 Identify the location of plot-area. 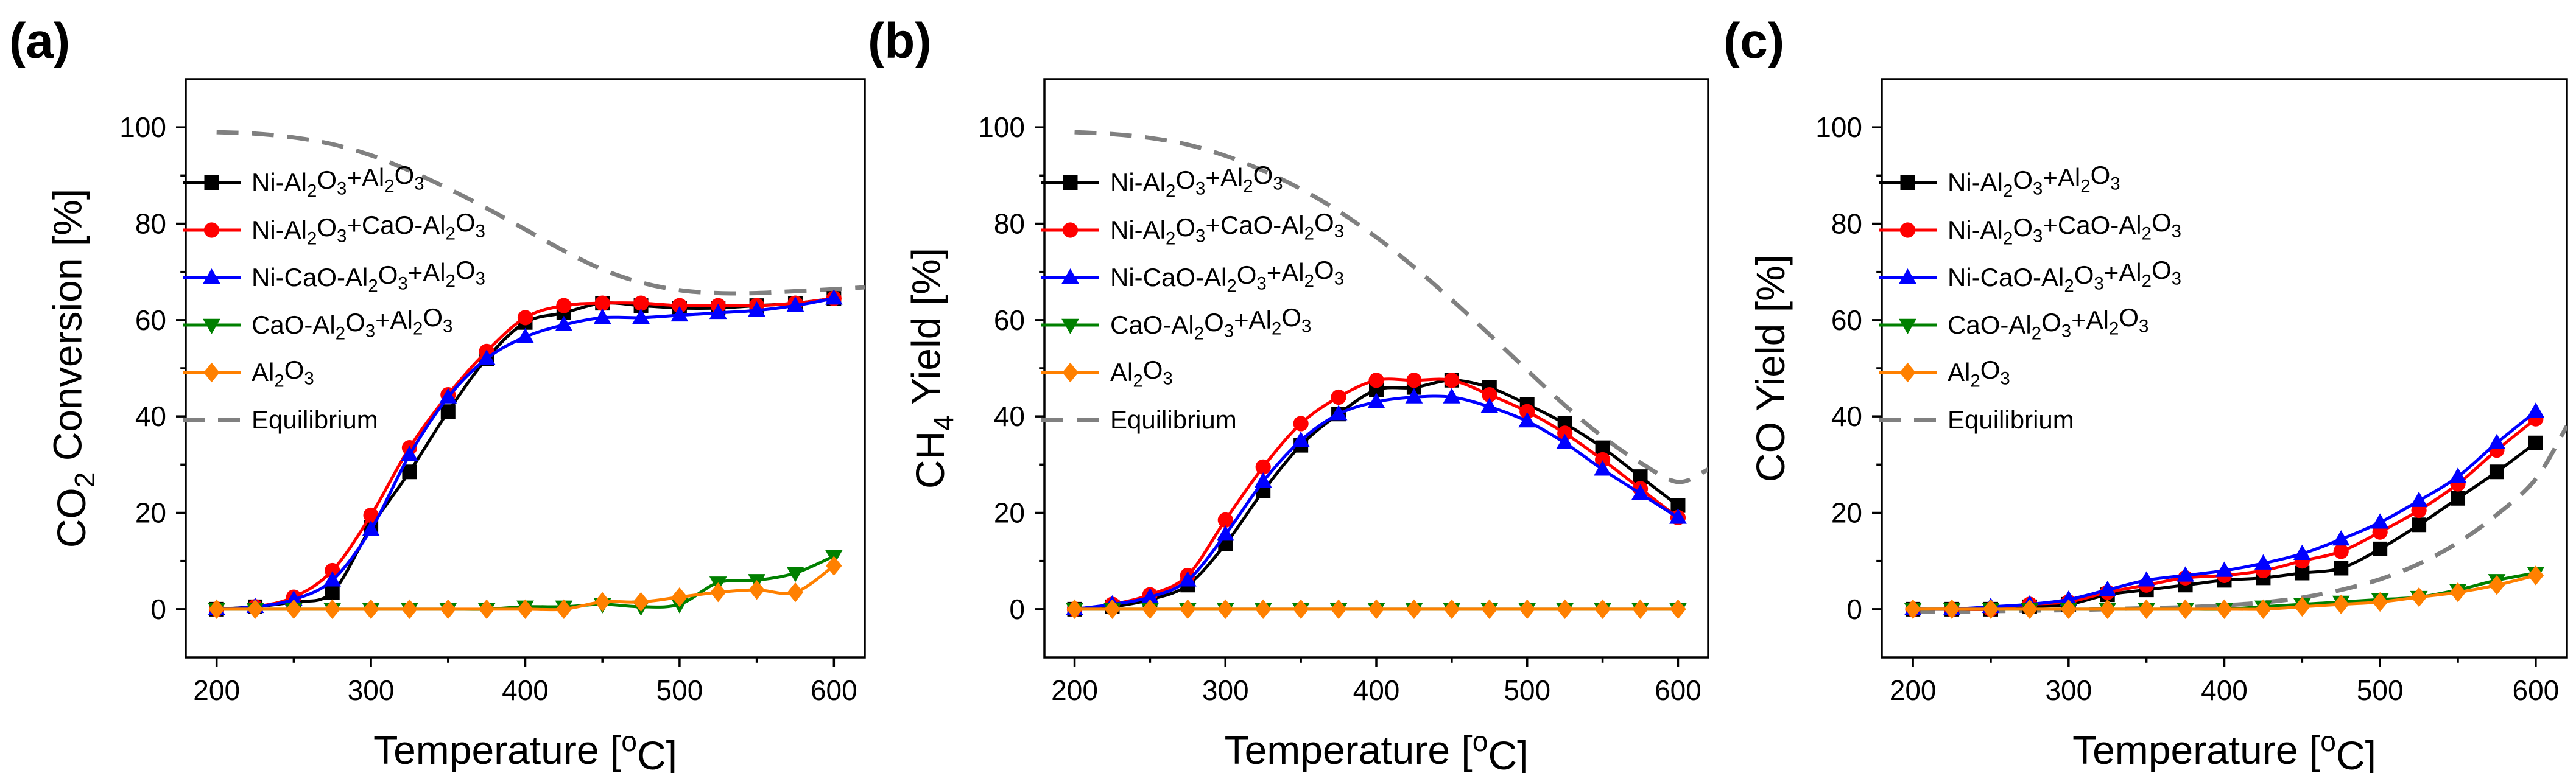
(2235, 511).